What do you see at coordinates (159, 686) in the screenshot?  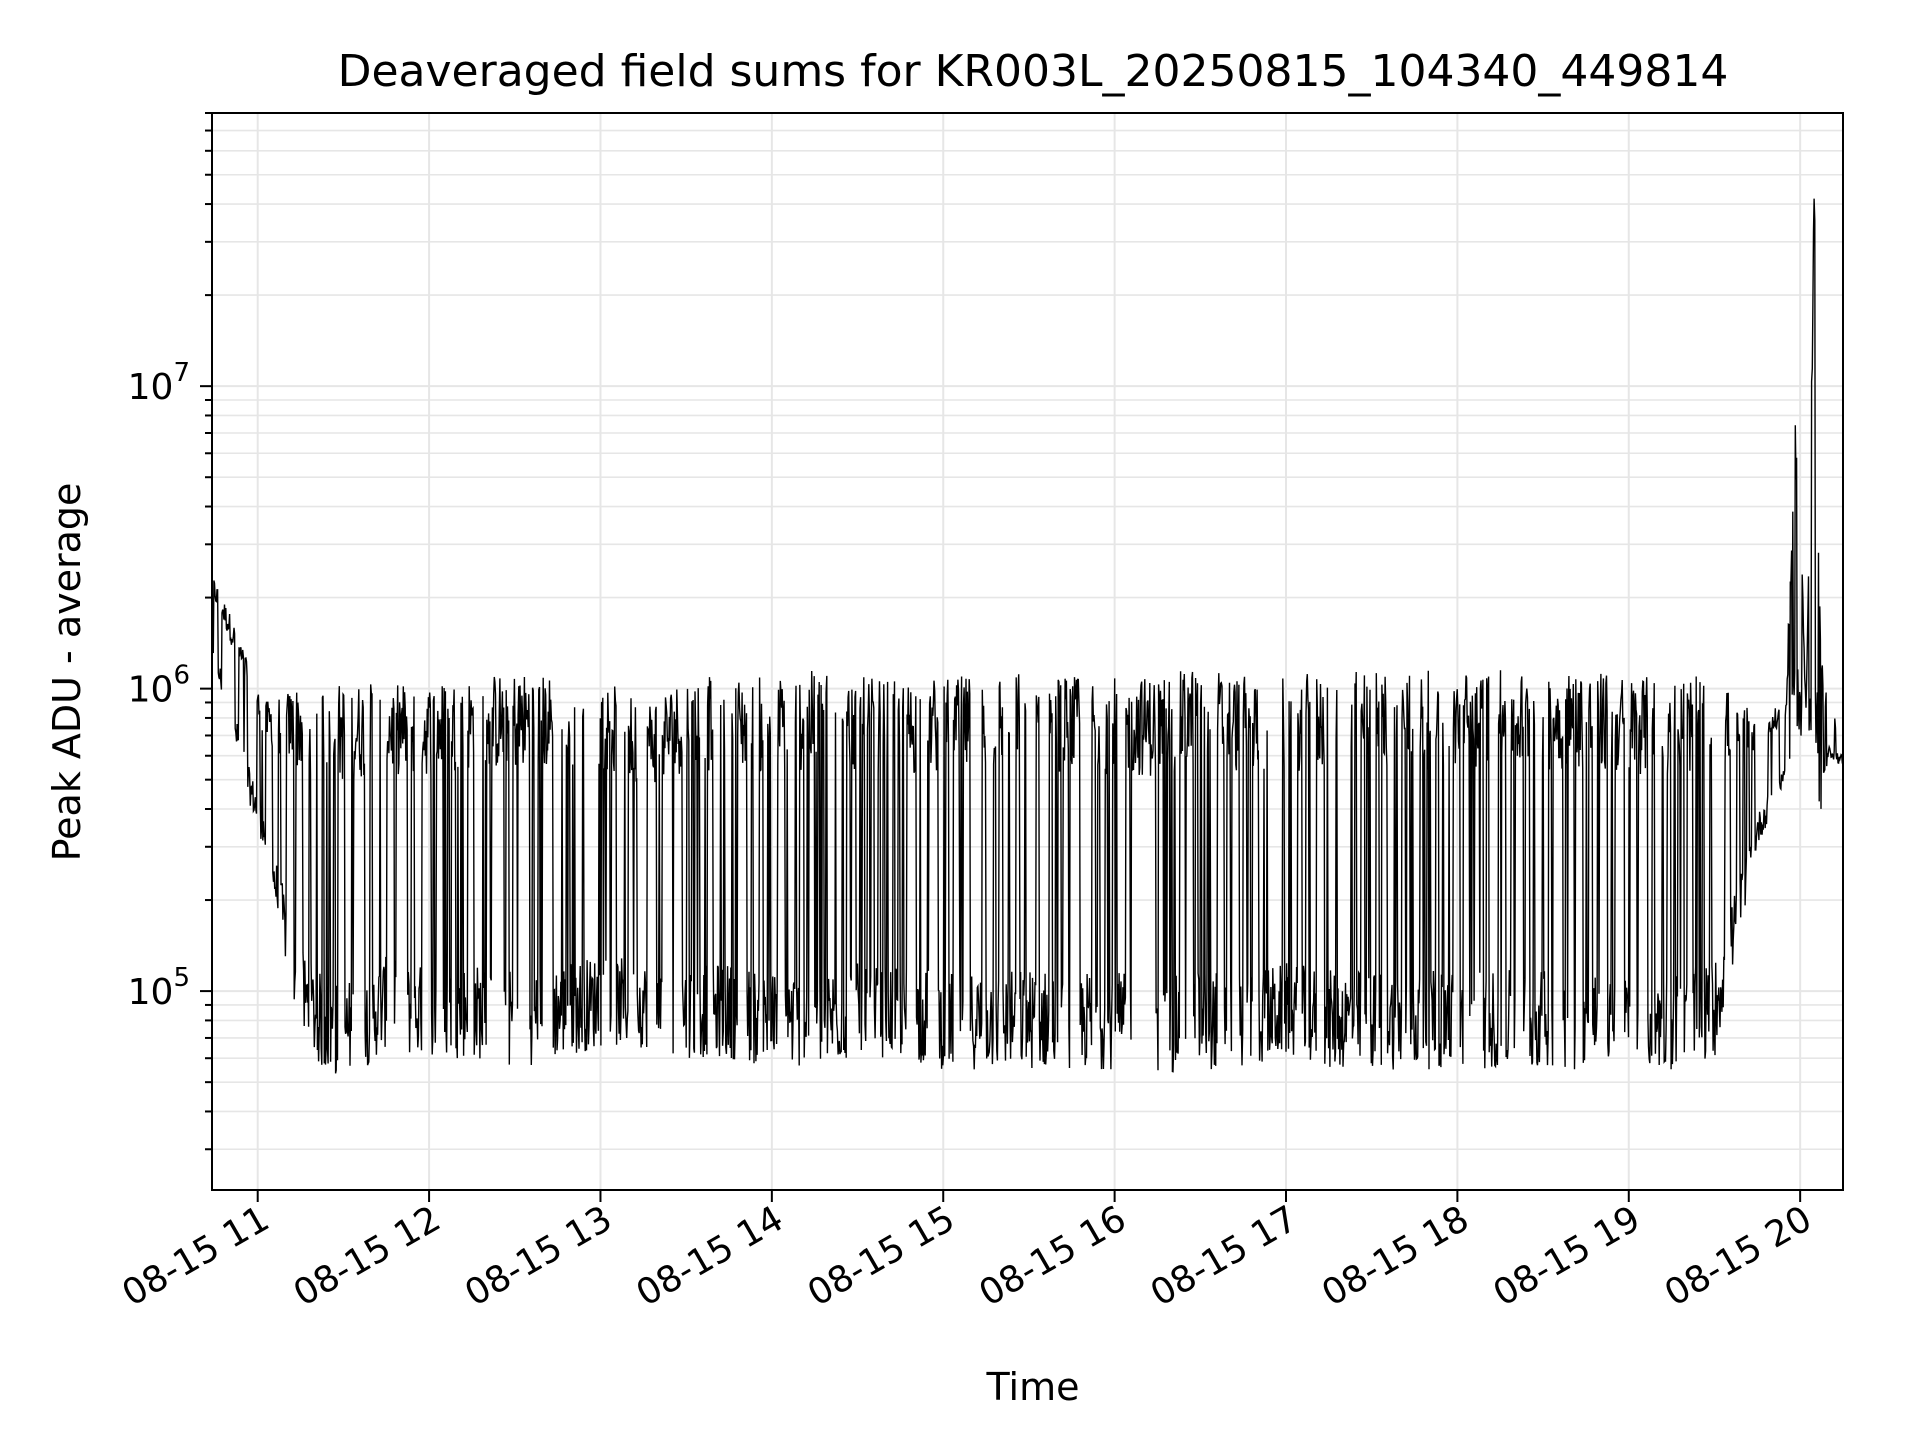 I see `y-tick-label: 10⁶` at bounding box center [159, 686].